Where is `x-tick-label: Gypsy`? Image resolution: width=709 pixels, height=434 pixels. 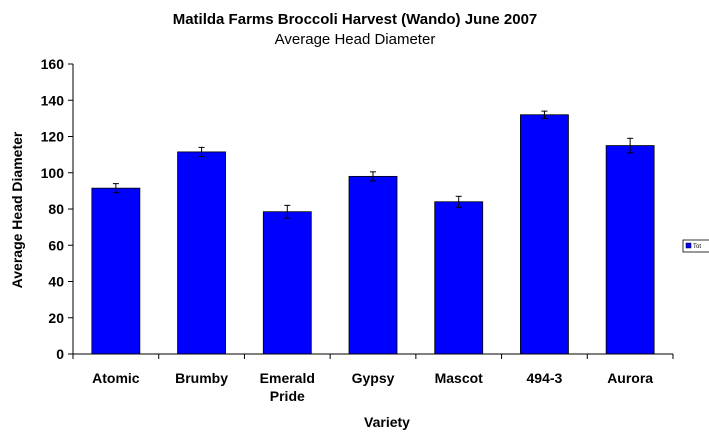 x-tick-label: Gypsy is located at coordinates (373, 378).